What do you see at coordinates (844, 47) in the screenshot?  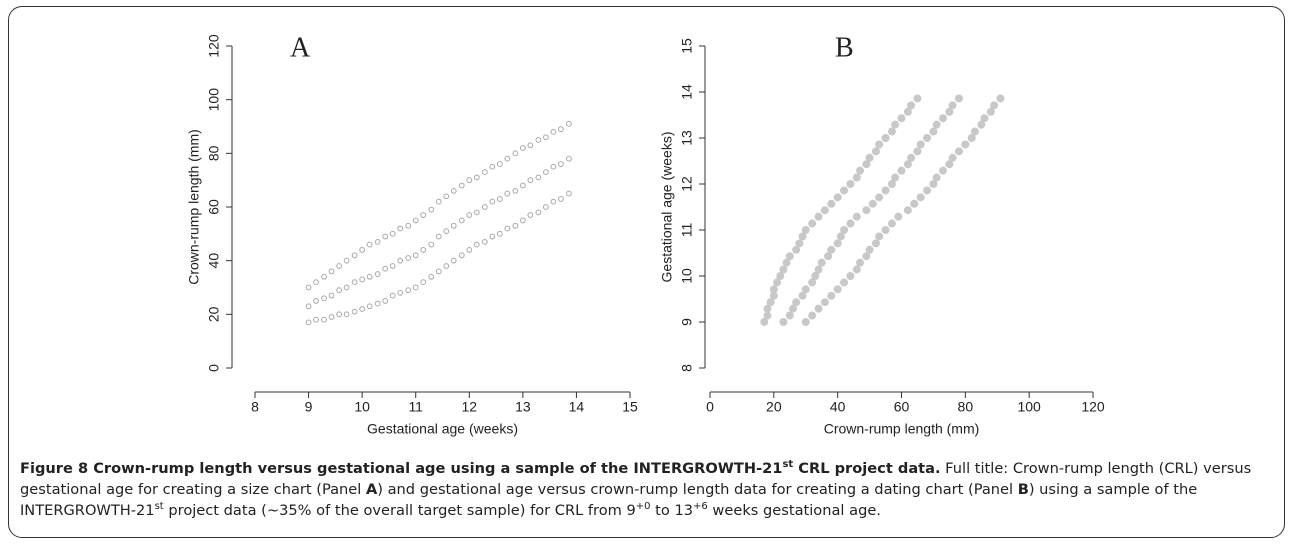 I see `panel-label: B` at bounding box center [844, 47].